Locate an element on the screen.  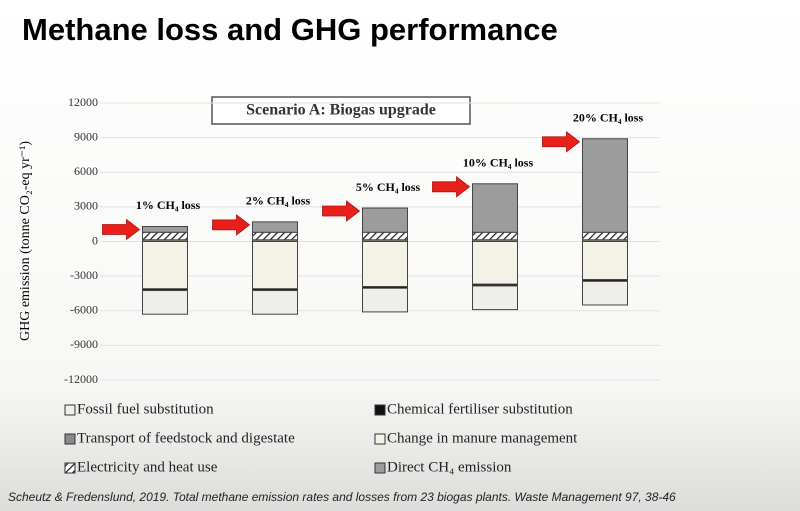
y-tick-label: 9000 is located at coordinates (86, 136).